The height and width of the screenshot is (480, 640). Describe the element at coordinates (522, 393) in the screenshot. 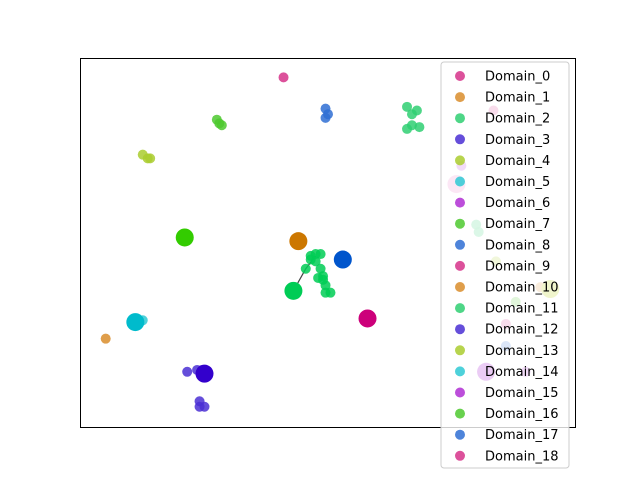

I see `legend-label-domain-15: Domain_15` at that location.